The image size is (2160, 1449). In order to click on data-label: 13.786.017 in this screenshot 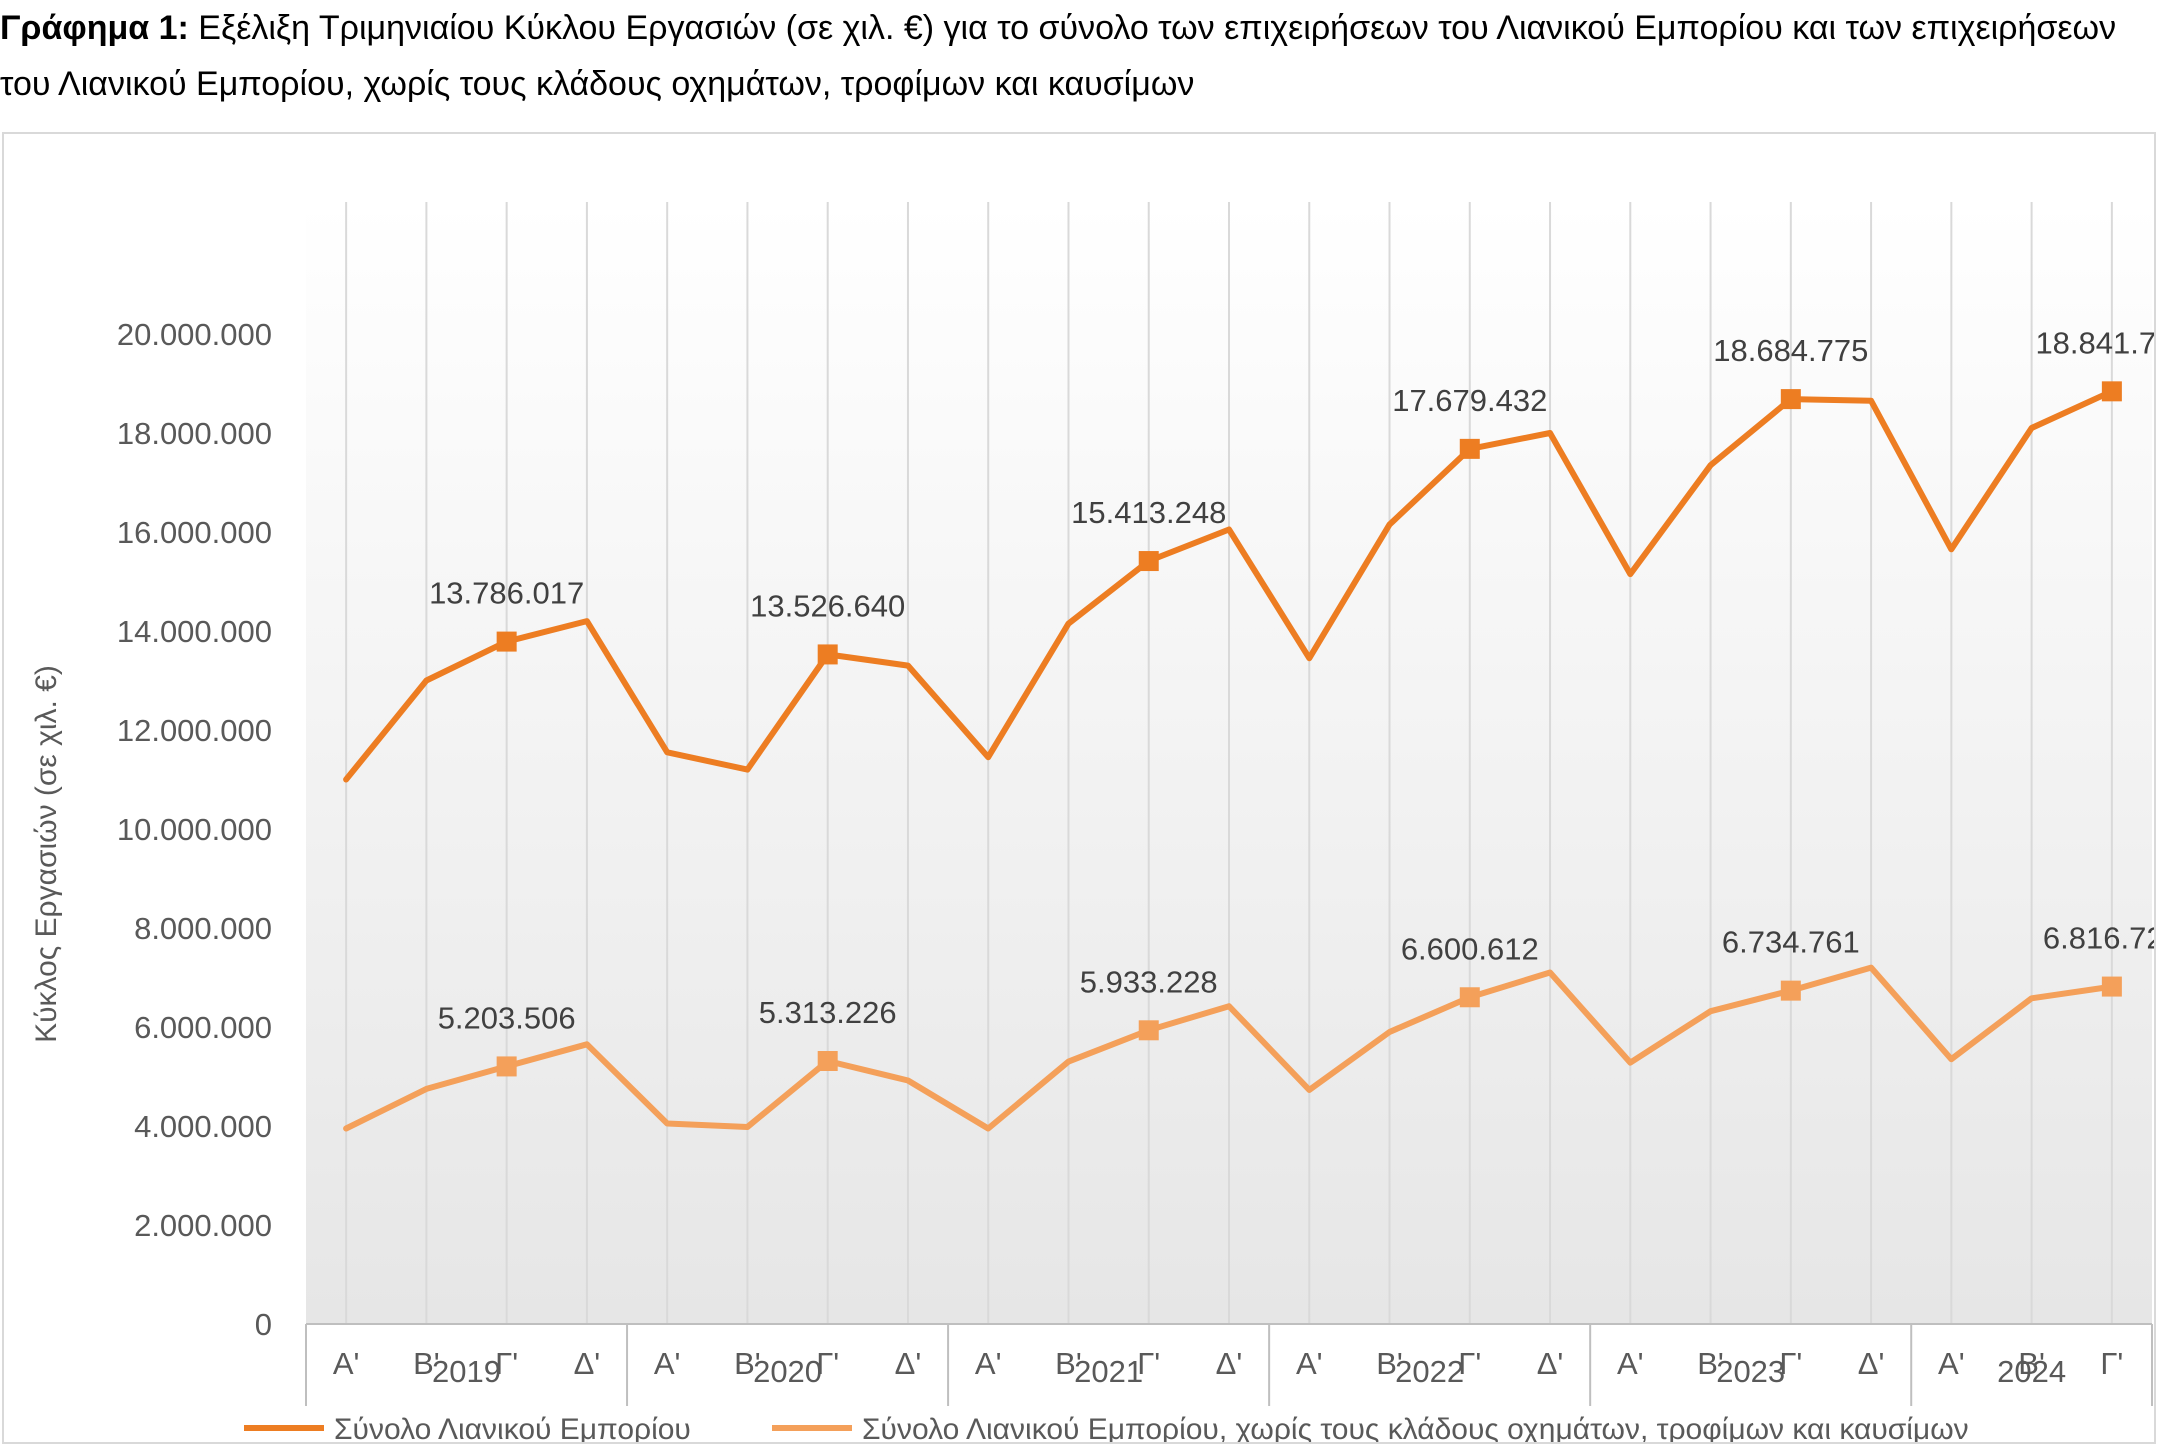, I will do `click(506, 593)`.